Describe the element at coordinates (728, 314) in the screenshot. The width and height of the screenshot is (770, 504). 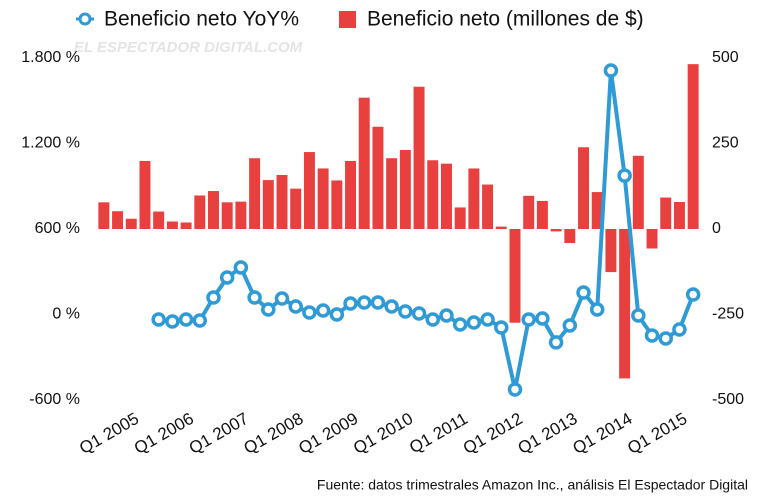
I see `y2-tick-label: -250` at that location.